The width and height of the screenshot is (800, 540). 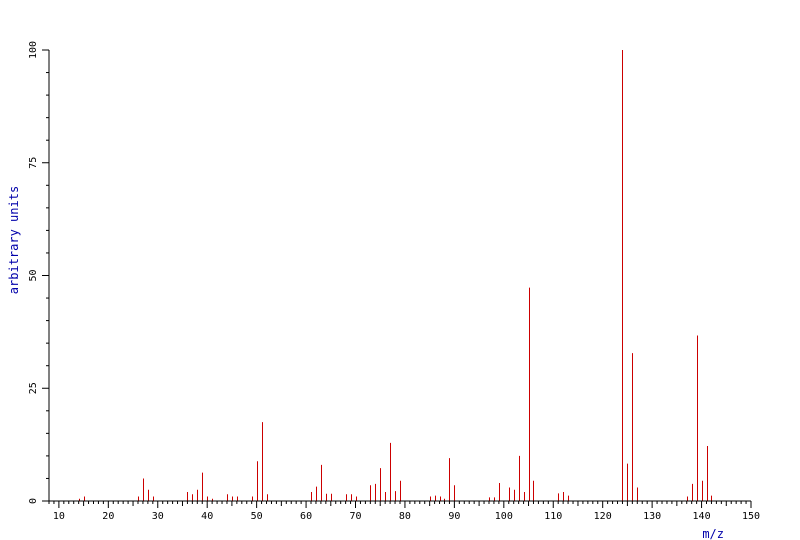 I want to click on x-tick-label: 50, so click(x=257, y=516).